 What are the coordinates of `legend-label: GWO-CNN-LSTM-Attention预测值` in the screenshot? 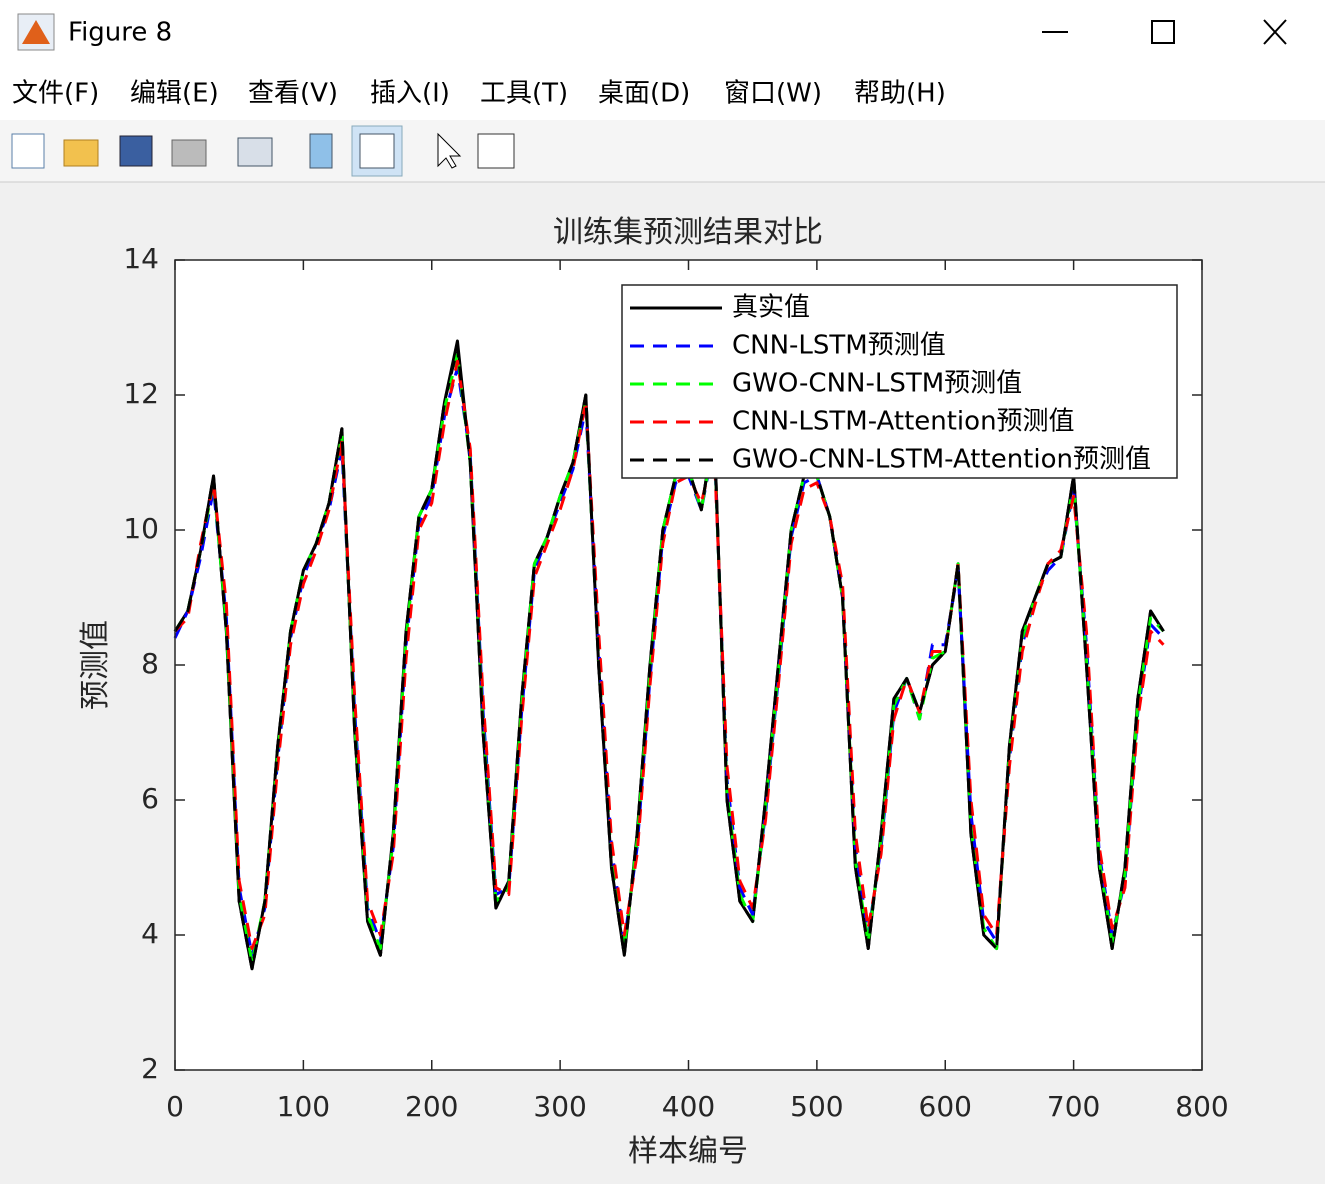 It's located at (941, 460).